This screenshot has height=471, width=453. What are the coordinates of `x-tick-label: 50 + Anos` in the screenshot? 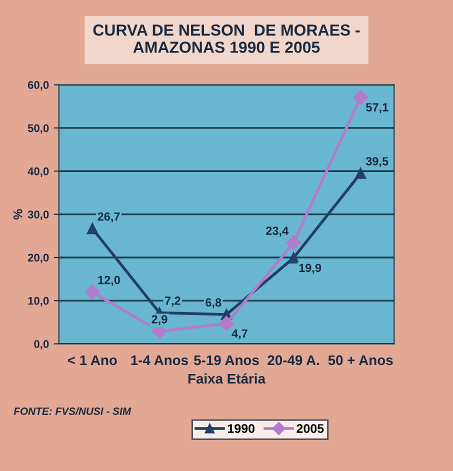 It's located at (360, 360).